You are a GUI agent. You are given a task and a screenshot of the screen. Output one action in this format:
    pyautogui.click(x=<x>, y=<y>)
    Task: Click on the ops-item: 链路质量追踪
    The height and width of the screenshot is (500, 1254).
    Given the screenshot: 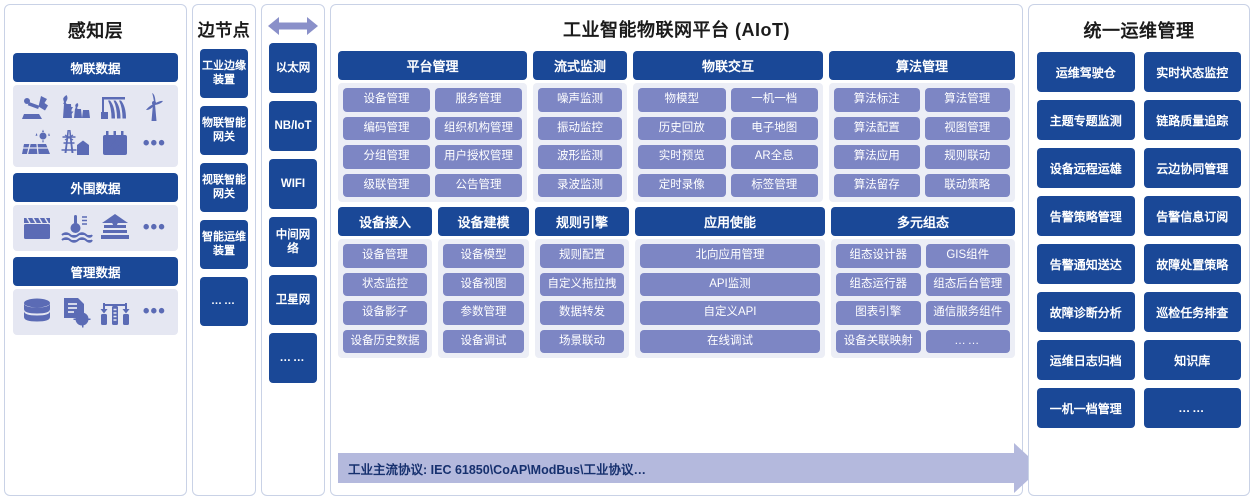 What is the action you would take?
    pyautogui.click(x=1192, y=120)
    